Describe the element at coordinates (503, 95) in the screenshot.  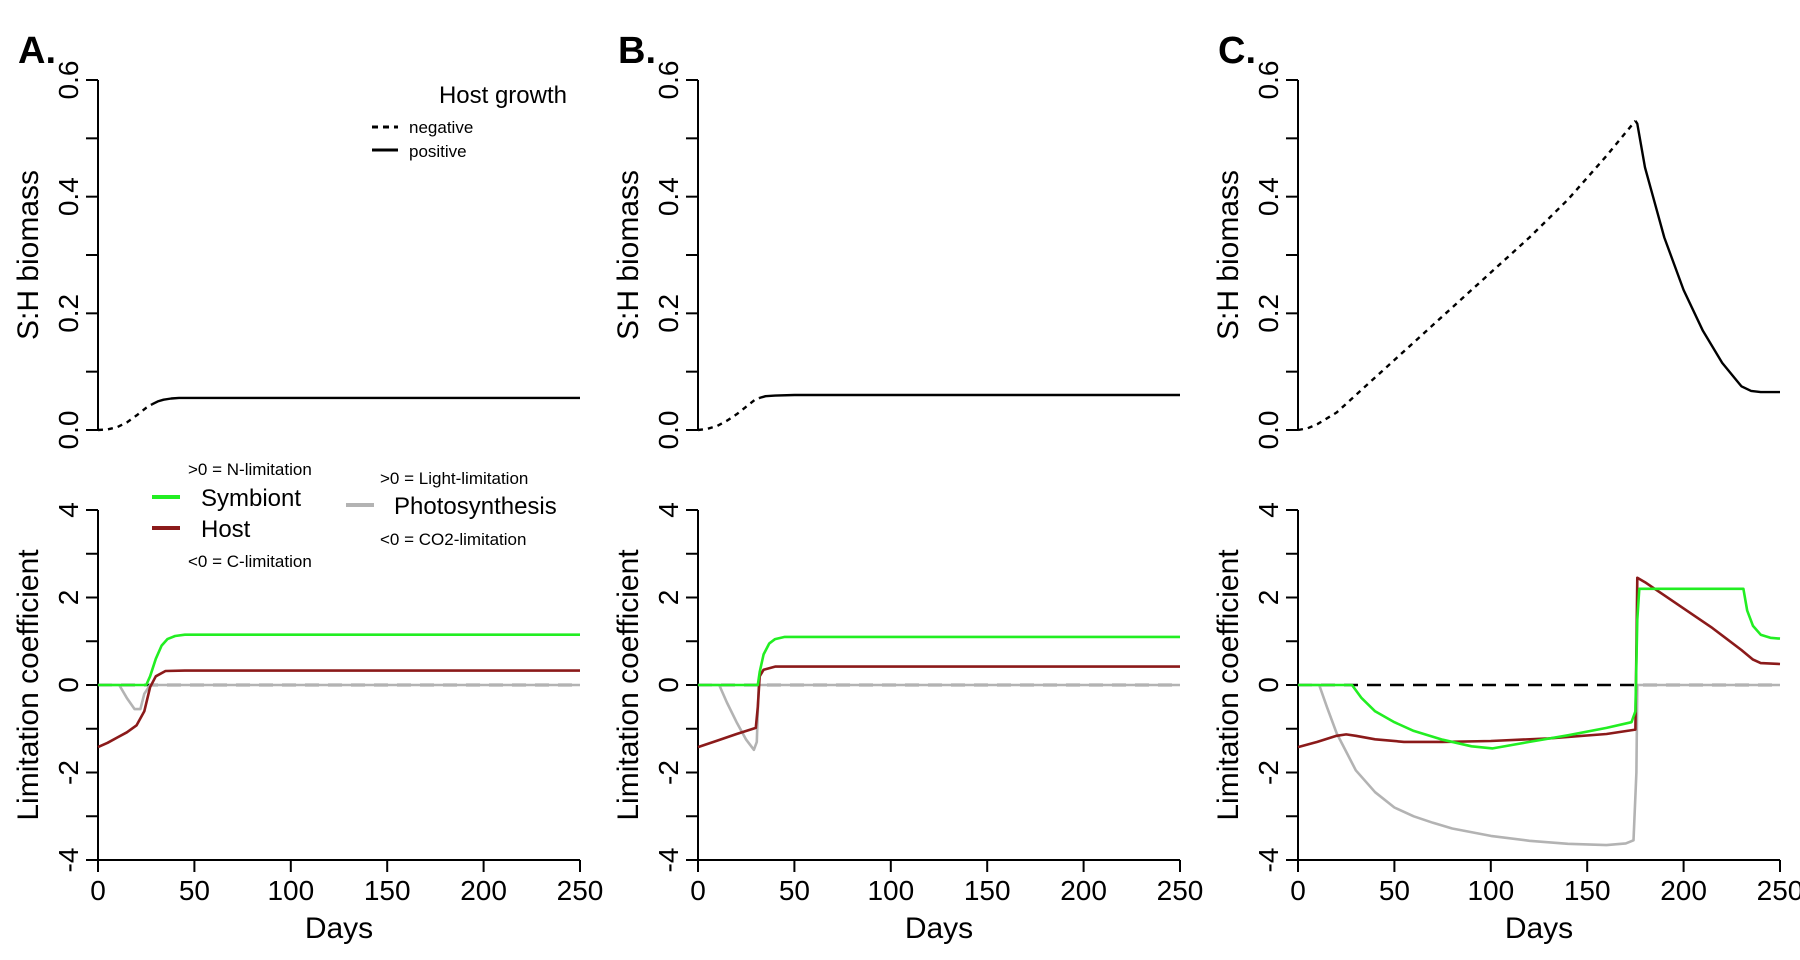
I see `legend-title: Host growth` at that location.